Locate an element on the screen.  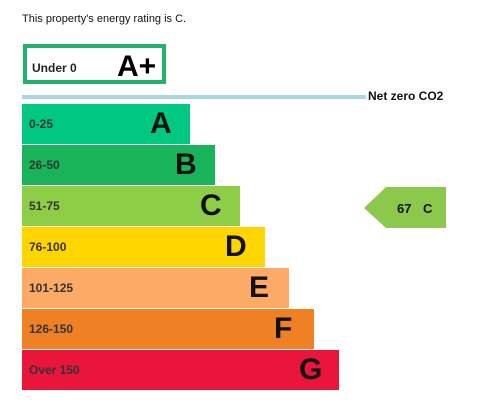
band-d-letter: D is located at coordinates (236, 246).